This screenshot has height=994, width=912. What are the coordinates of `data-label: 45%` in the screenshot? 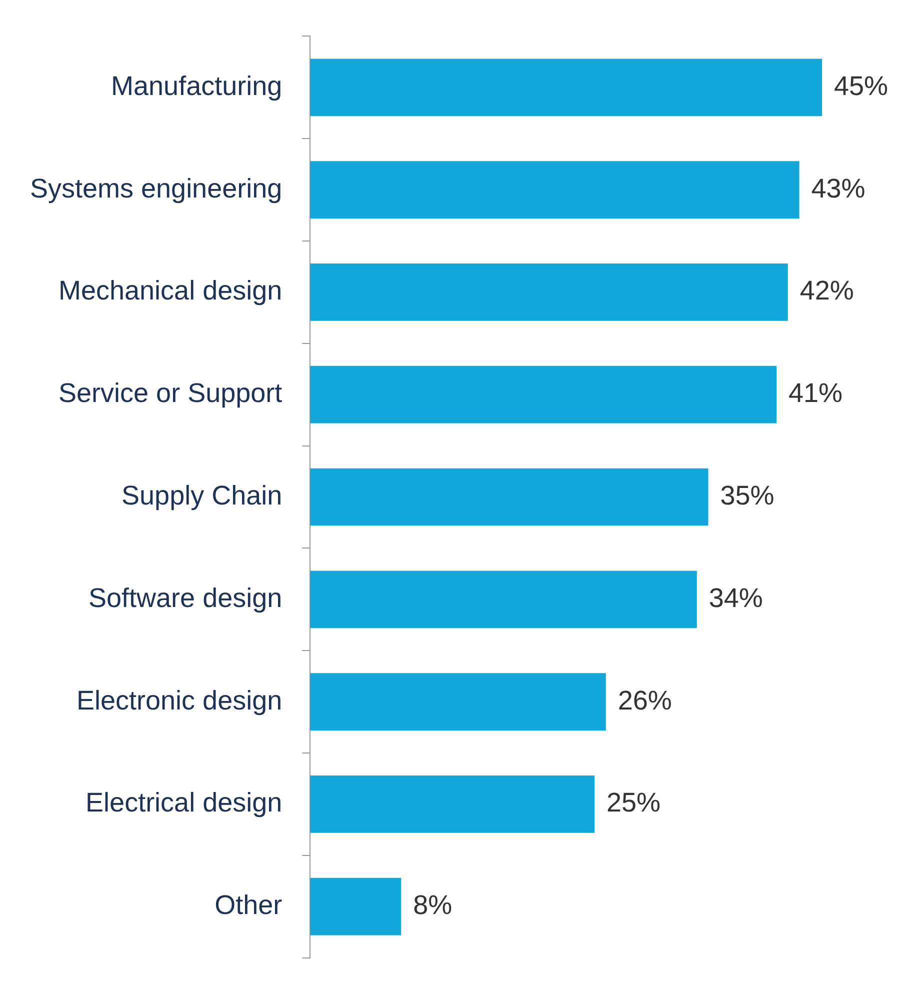 It's located at (861, 85).